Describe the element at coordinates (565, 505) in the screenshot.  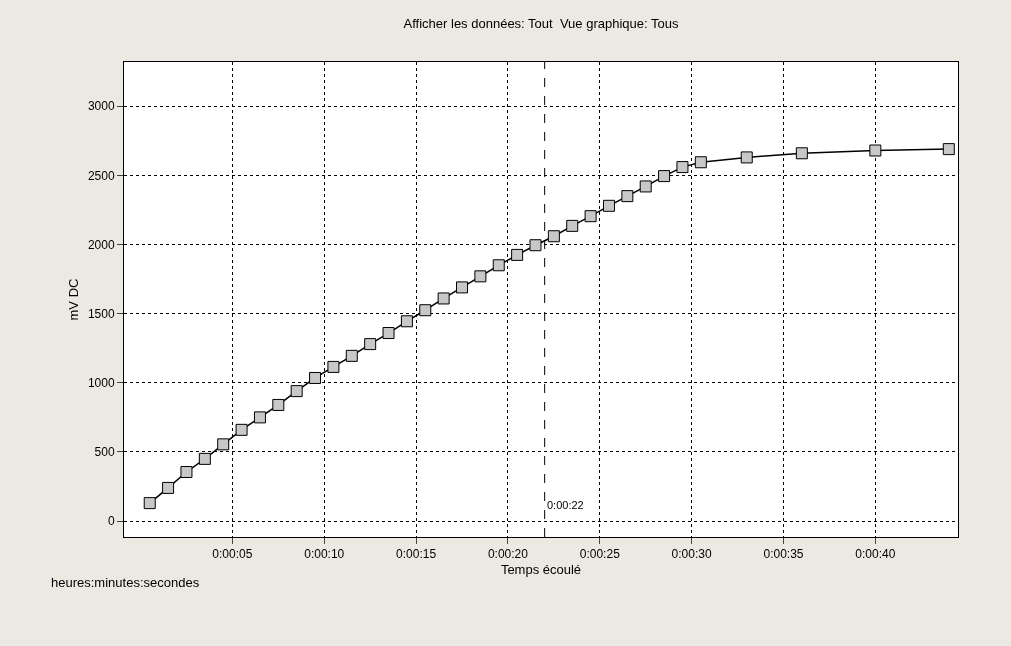
I see `ref-line-label: 0:00:22` at that location.